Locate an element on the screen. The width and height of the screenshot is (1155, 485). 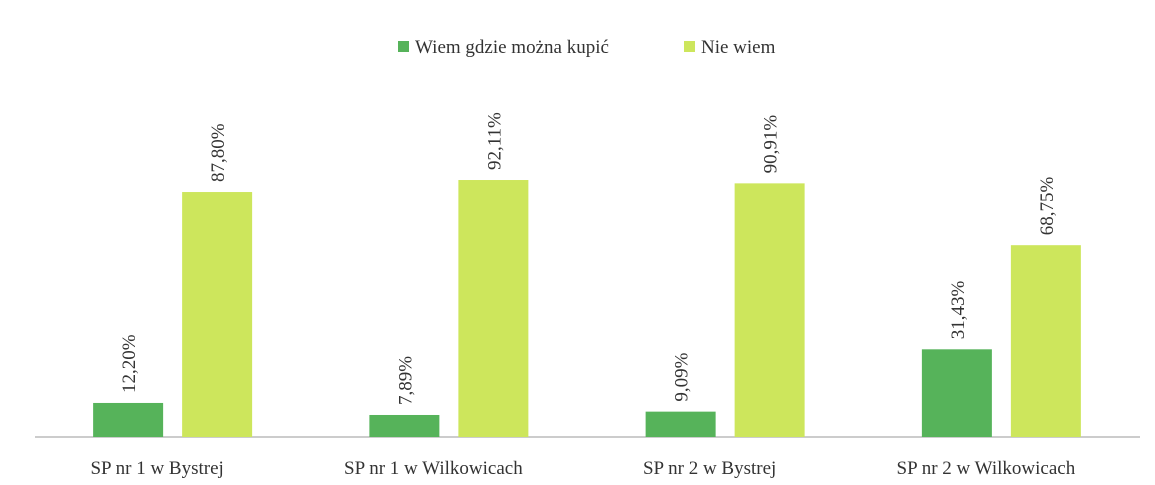
value-label: 9,09% is located at coordinates (682, 376).